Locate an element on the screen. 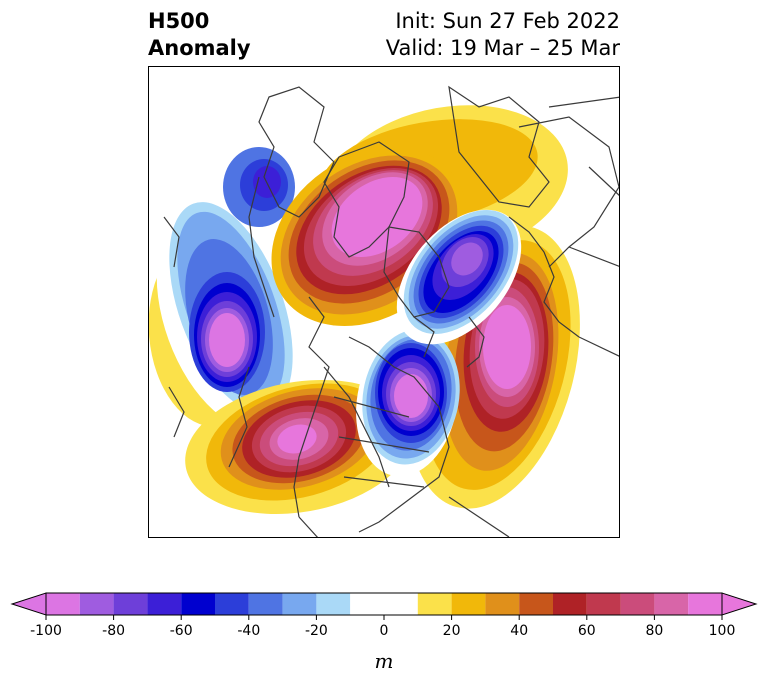 This screenshot has height=684, width=768. title-variable: H500 is located at coordinates (179, 21).